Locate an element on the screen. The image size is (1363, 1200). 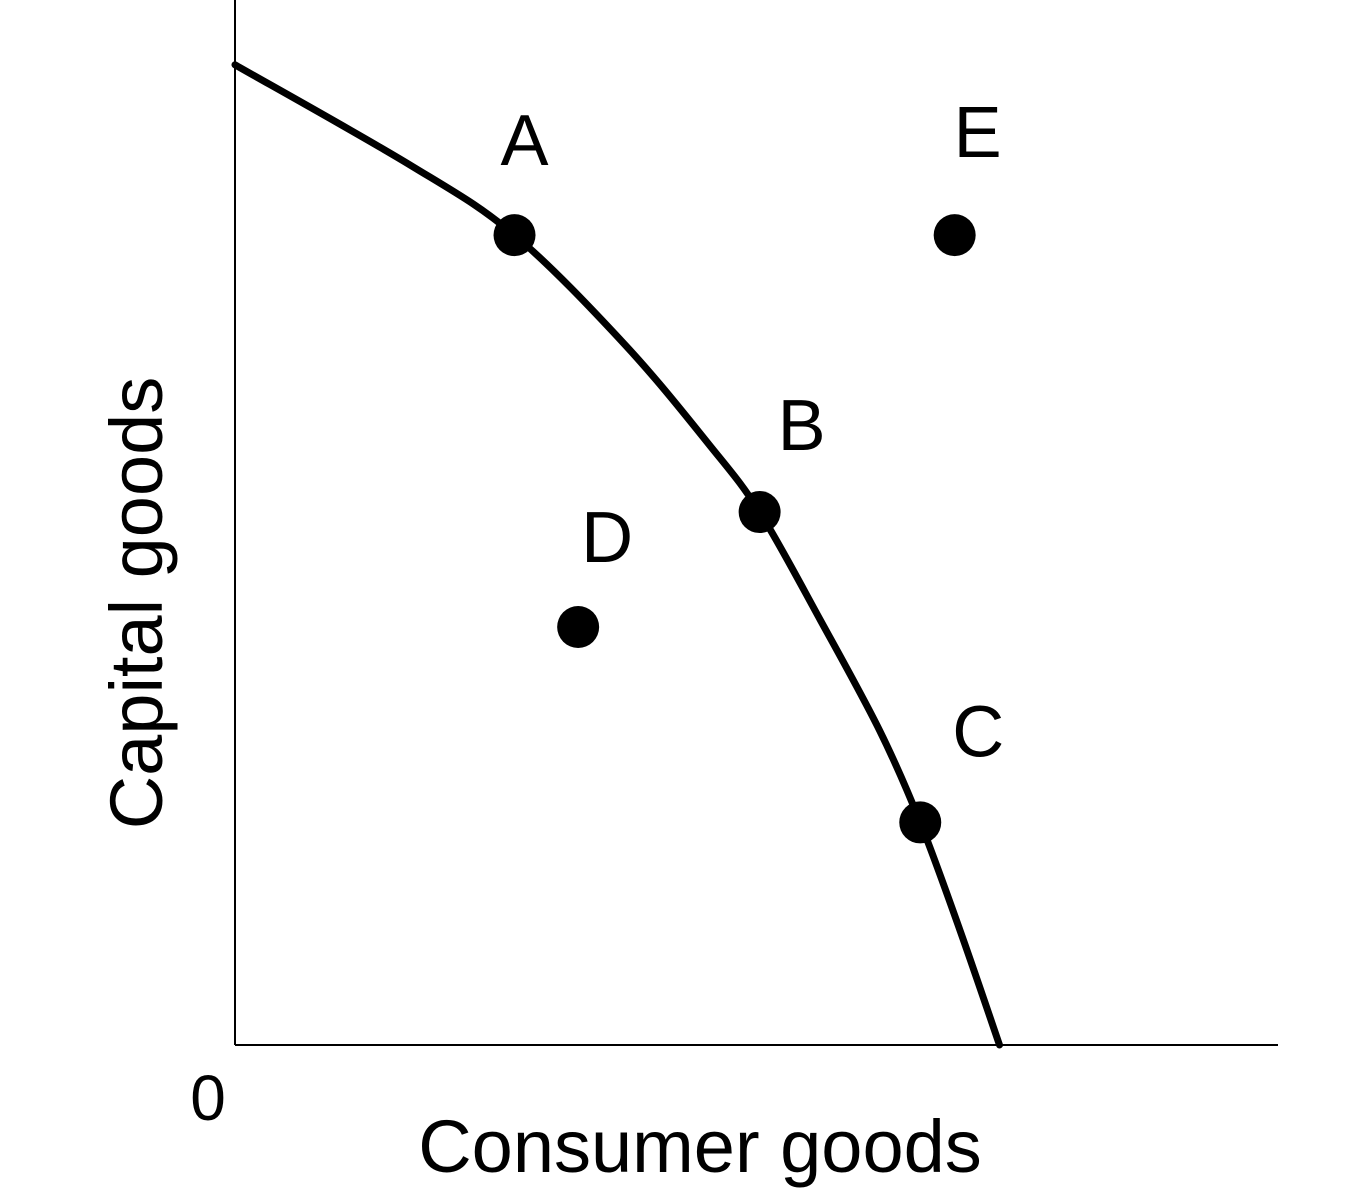
point-e is located at coordinates (954, 235).